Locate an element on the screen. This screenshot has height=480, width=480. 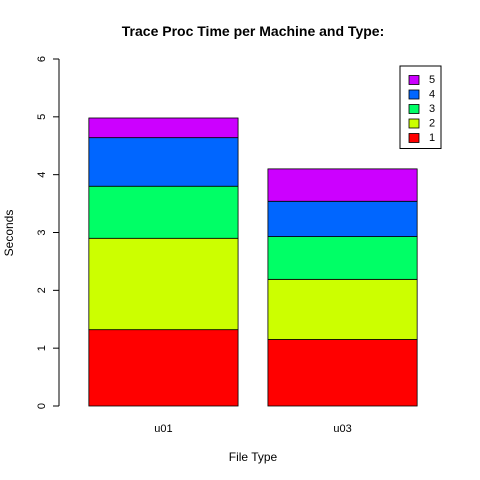
y-axis: 0 1 2 3 4 5 6 is located at coordinates (48, 232).